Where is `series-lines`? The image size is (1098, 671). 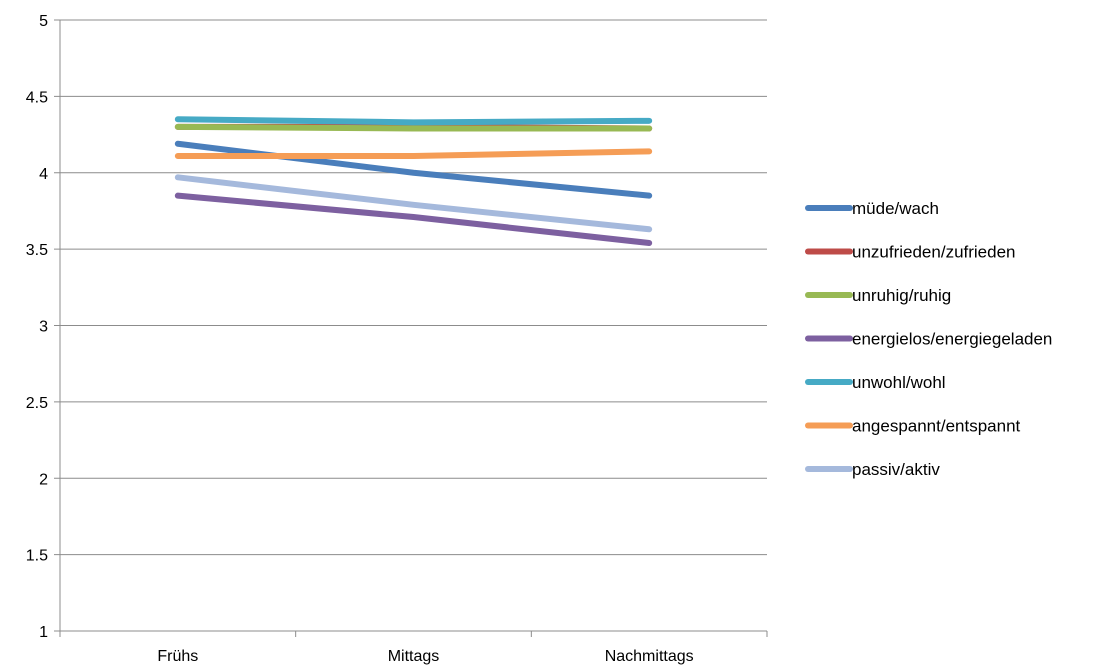
series-lines is located at coordinates (413, 181).